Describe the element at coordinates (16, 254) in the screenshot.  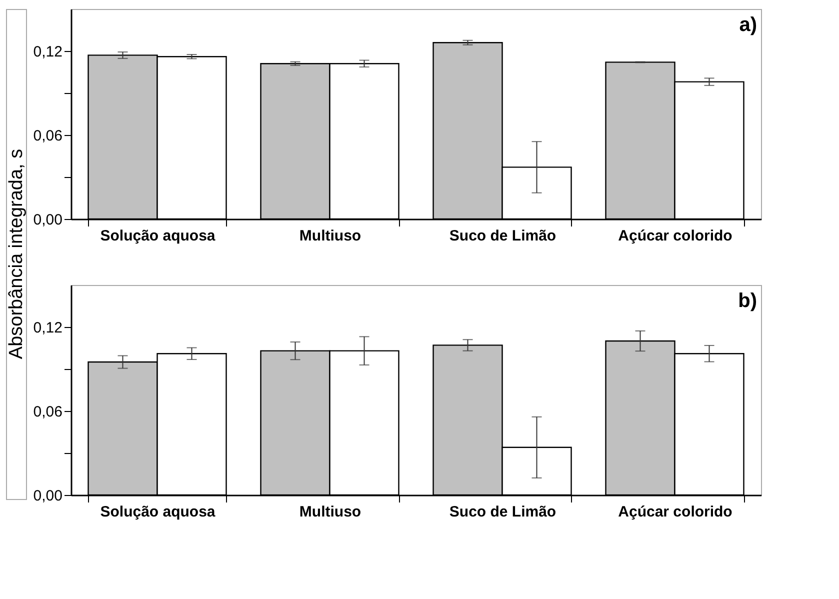
I see `y-axis-title: Absorbância integrada, s` at that location.